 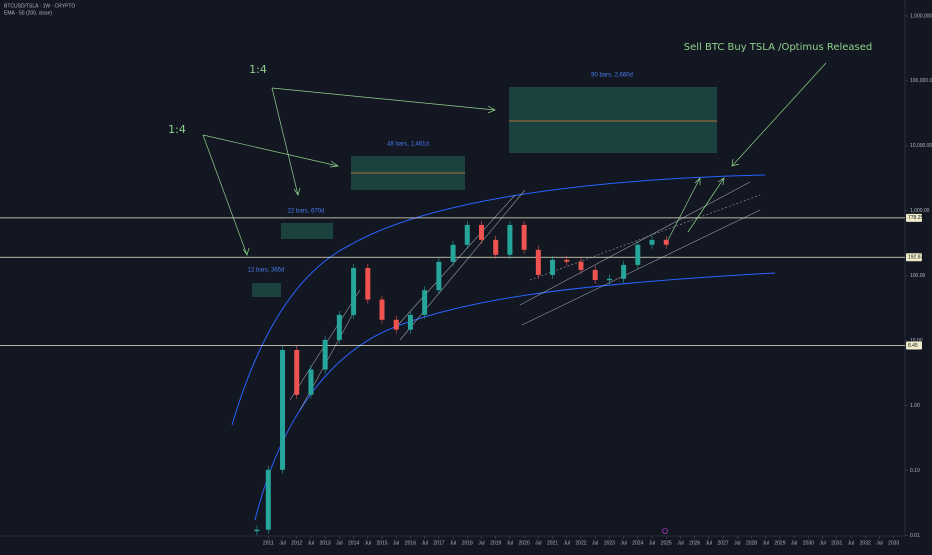 What do you see at coordinates (495, 543) in the screenshot?
I see `x-tick-label: 2019` at bounding box center [495, 543].